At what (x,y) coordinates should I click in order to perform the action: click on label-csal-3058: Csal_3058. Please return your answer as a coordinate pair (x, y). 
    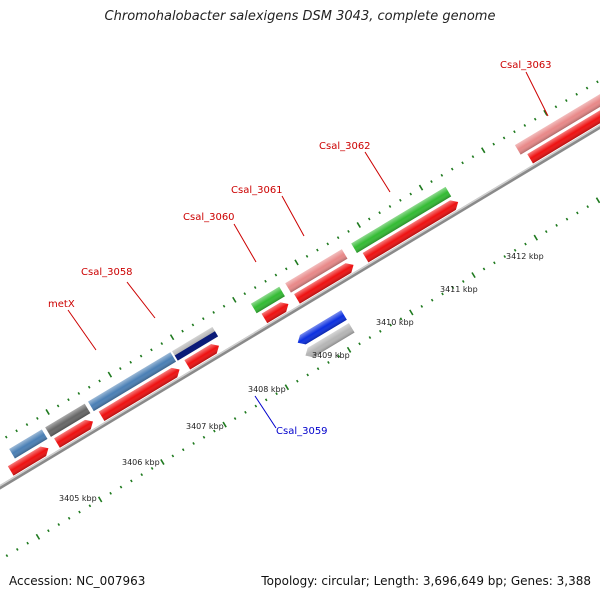
    Looking at the image, I should click on (107, 272).